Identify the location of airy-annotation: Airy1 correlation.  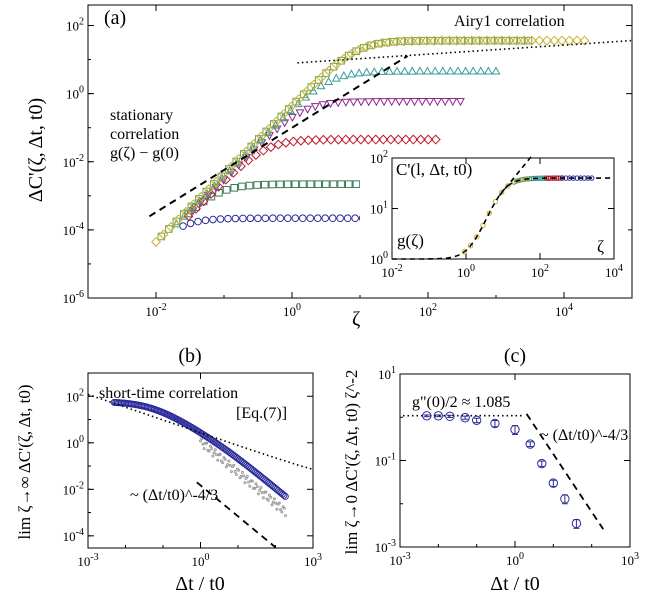
(509, 21).